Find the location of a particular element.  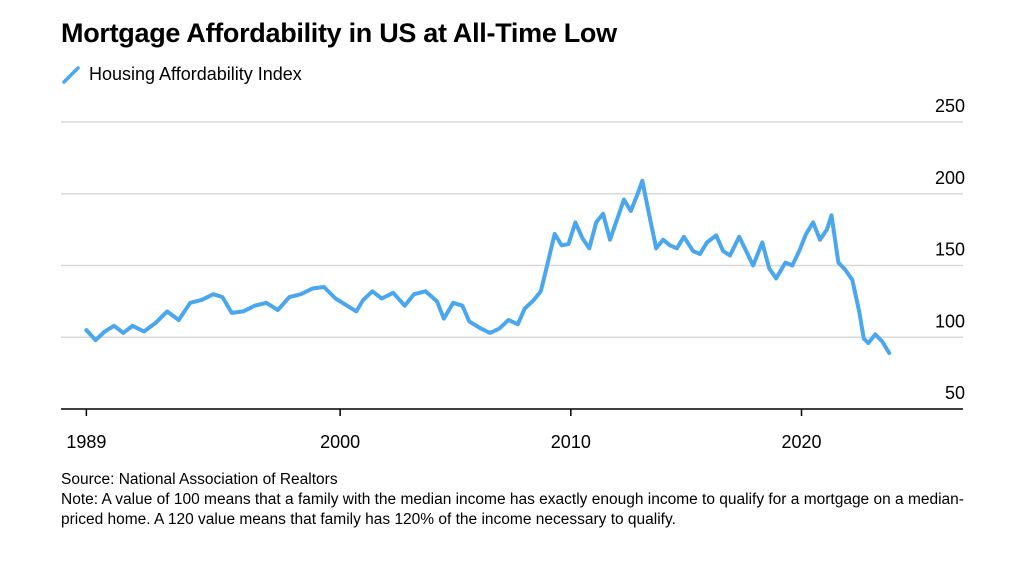

y-tick-label-50: 50 is located at coordinates (955, 393).